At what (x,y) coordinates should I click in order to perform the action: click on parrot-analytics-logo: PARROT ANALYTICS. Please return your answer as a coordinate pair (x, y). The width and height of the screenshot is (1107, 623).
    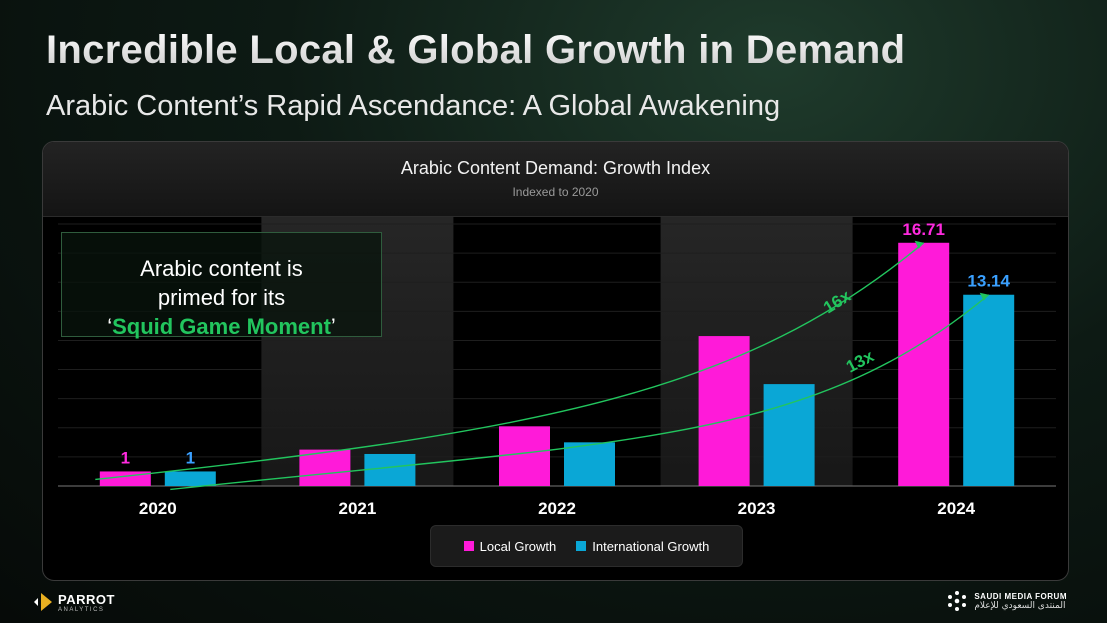
    Looking at the image, I should click on (73, 602).